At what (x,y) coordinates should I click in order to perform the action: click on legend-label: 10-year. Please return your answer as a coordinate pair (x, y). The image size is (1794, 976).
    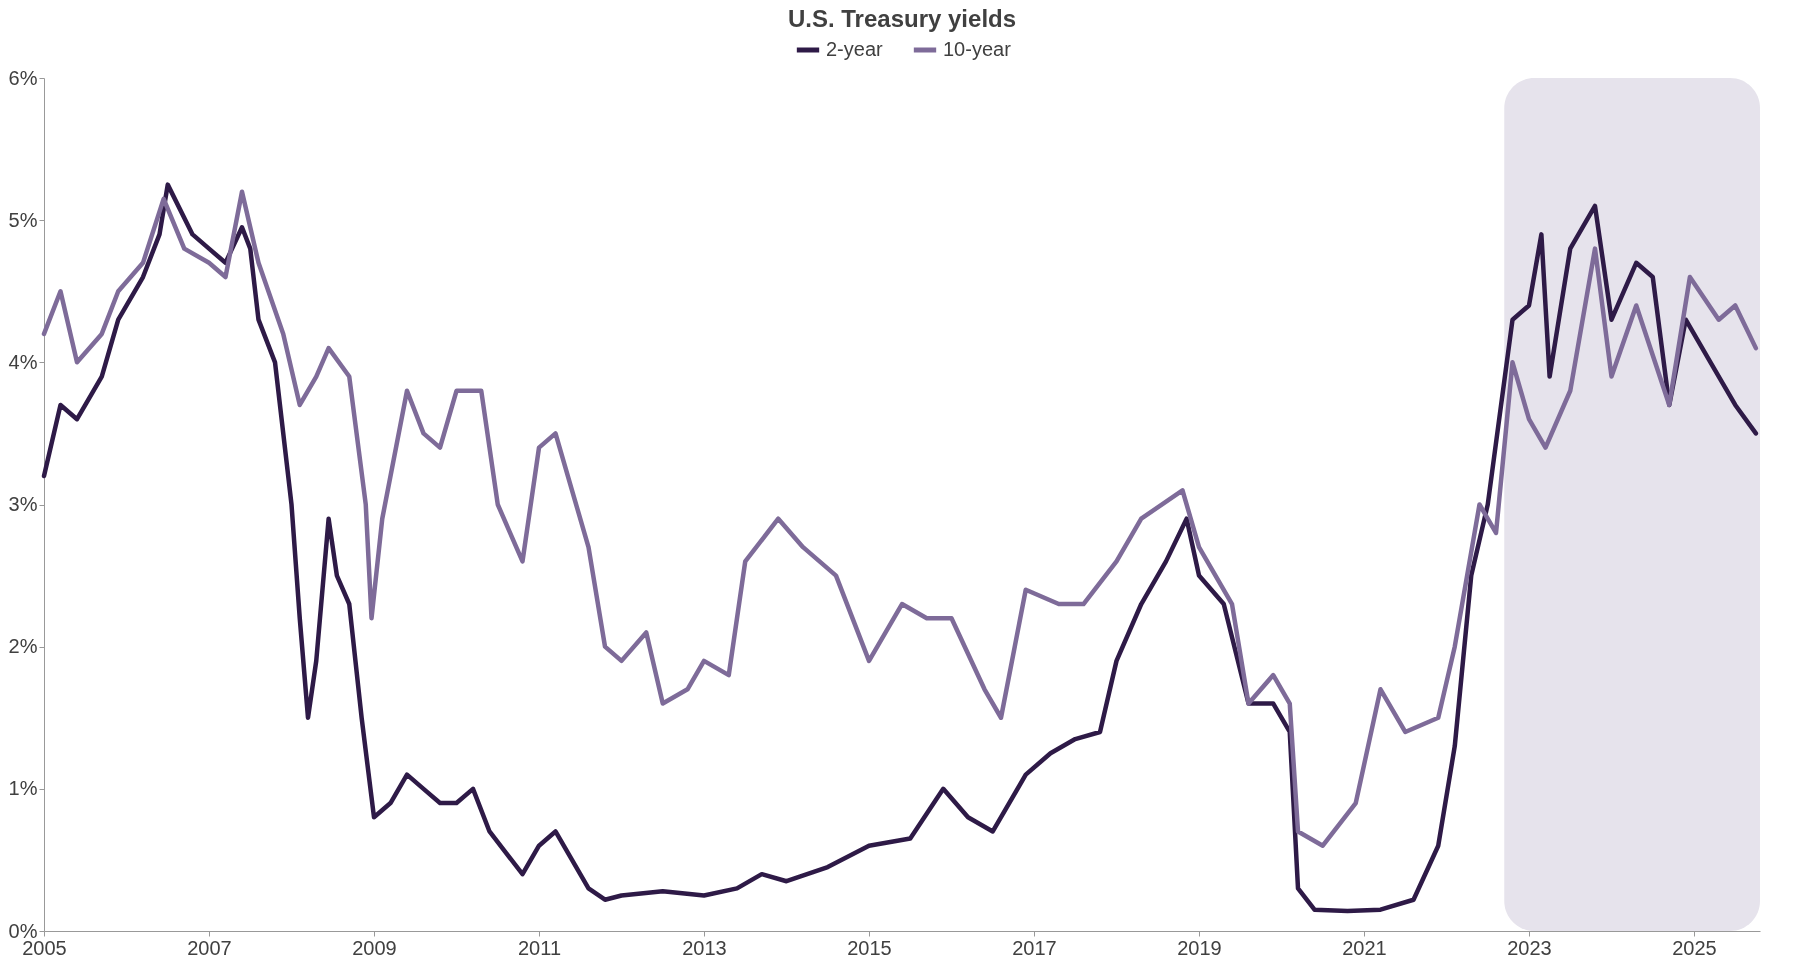
    Looking at the image, I should click on (977, 49).